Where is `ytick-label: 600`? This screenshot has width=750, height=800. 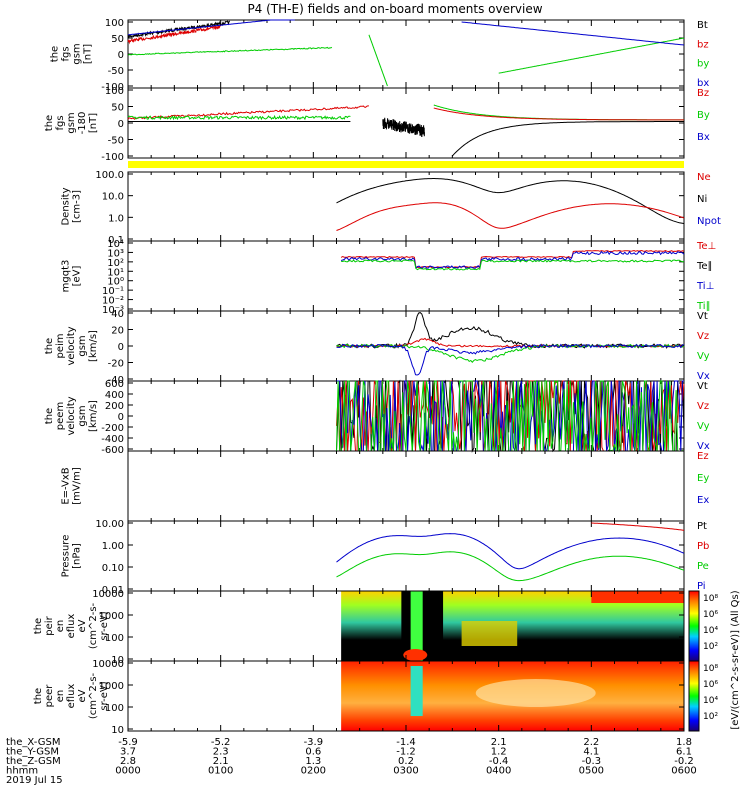
ytick-label: 600 is located at coordinates (114, 384).